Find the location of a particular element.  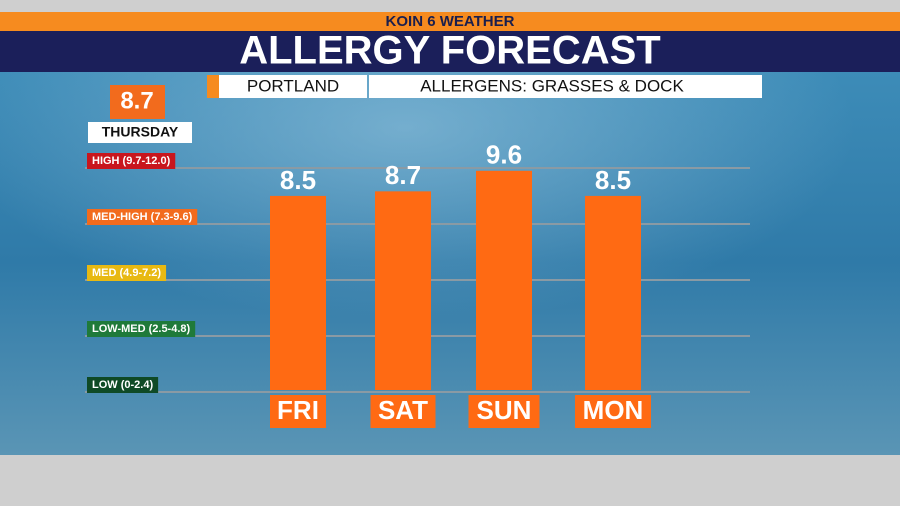

x-tick-label: SAT is located at coordinates (403, 410).